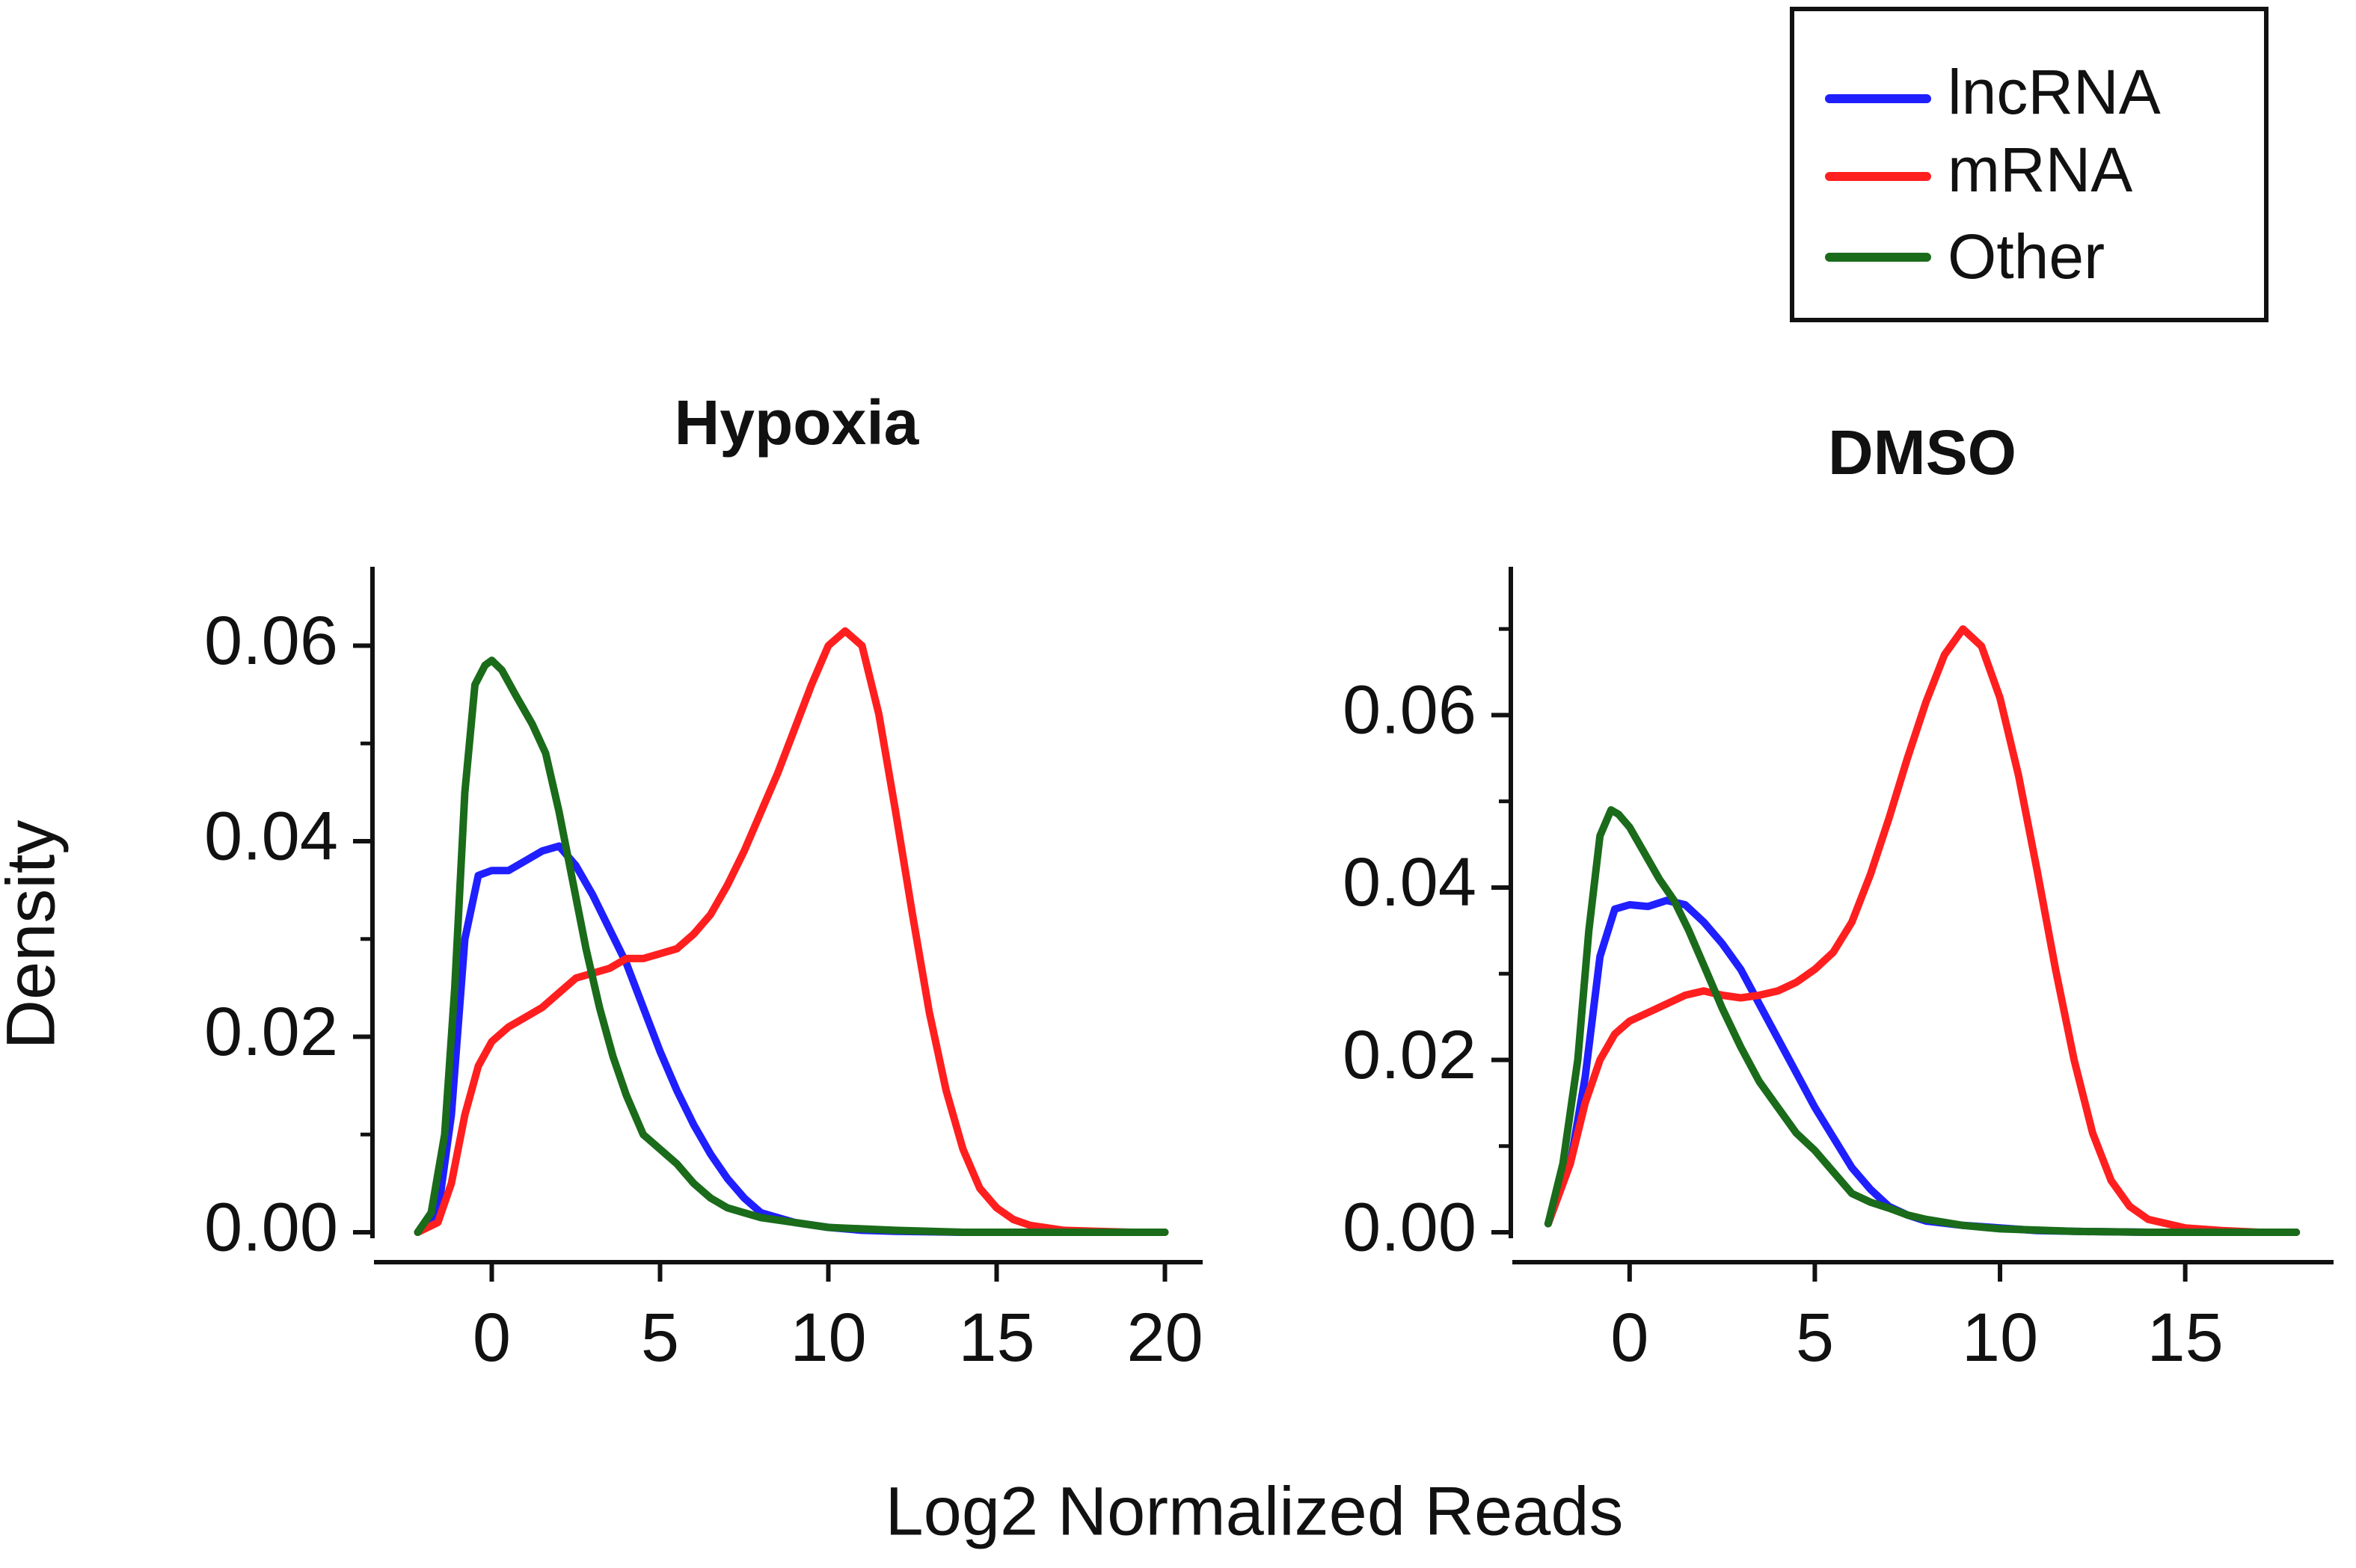 This screenshot has height=1568, width=2356. What do you see at coordinates (2040, 170) in the screenshot?
I see `legend-label-mrna: mRNA` at bounding box center [2040, 170].